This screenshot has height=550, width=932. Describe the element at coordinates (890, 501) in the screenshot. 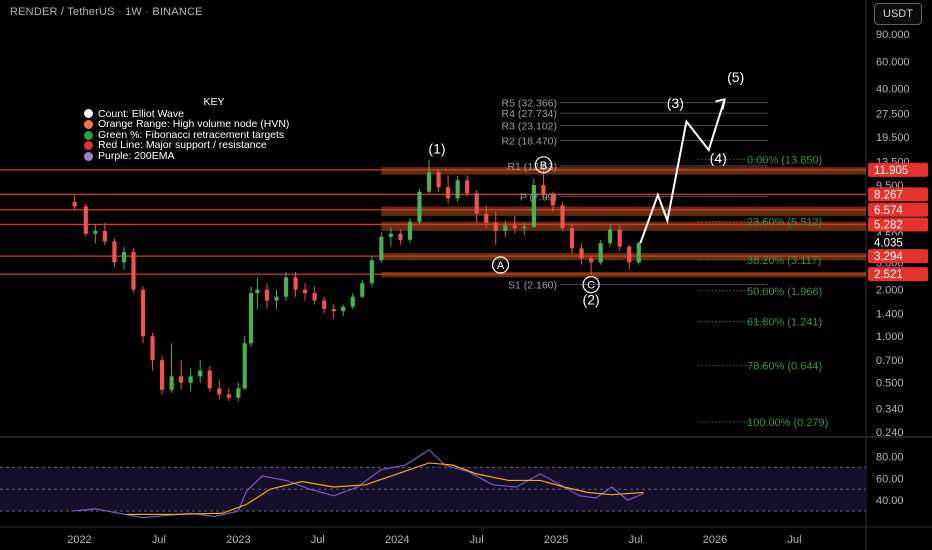

I see `rsi-axis-tick: 40.00` at that location.